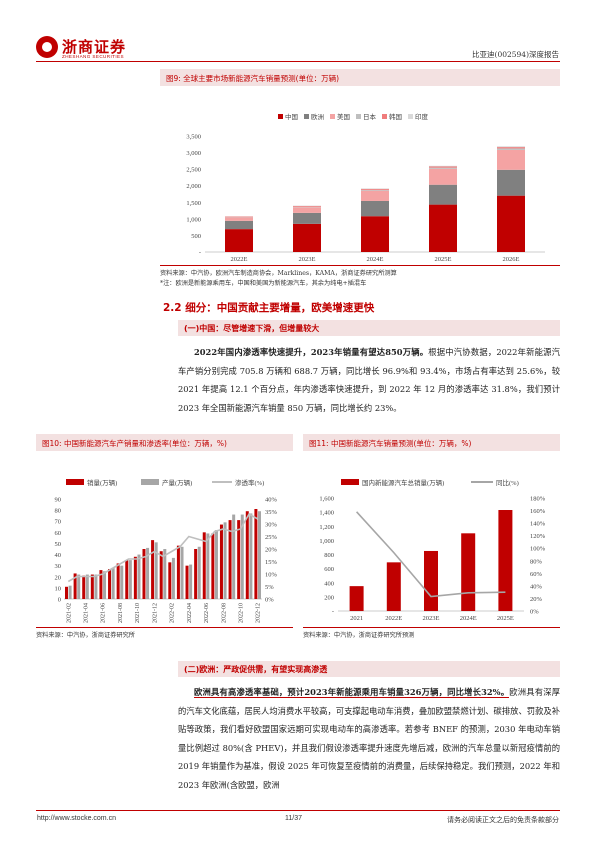 The image size is (596, 842). I want to click on y-tick-label: 2,500, so click(193, 170).